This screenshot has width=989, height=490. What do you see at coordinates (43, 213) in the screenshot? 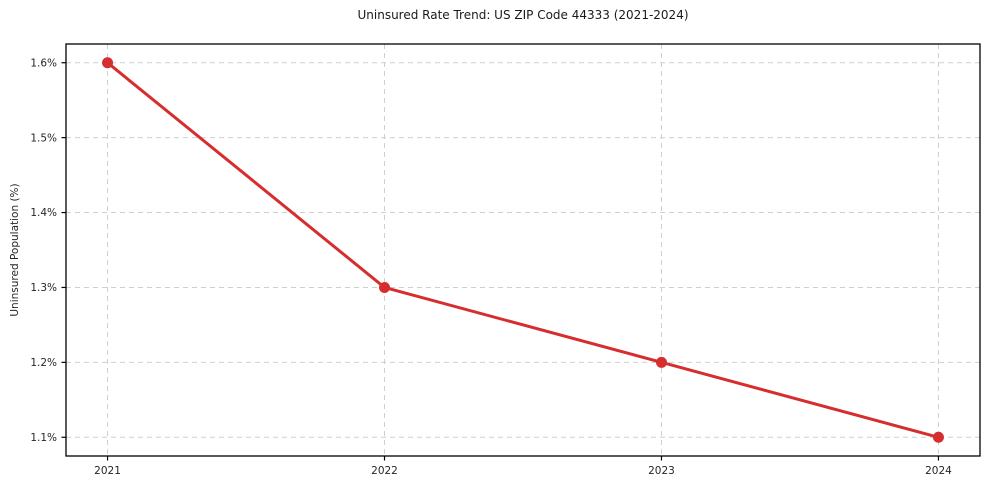
I see `y-tick-label: 1.4%` at bounding box center [43, 213].